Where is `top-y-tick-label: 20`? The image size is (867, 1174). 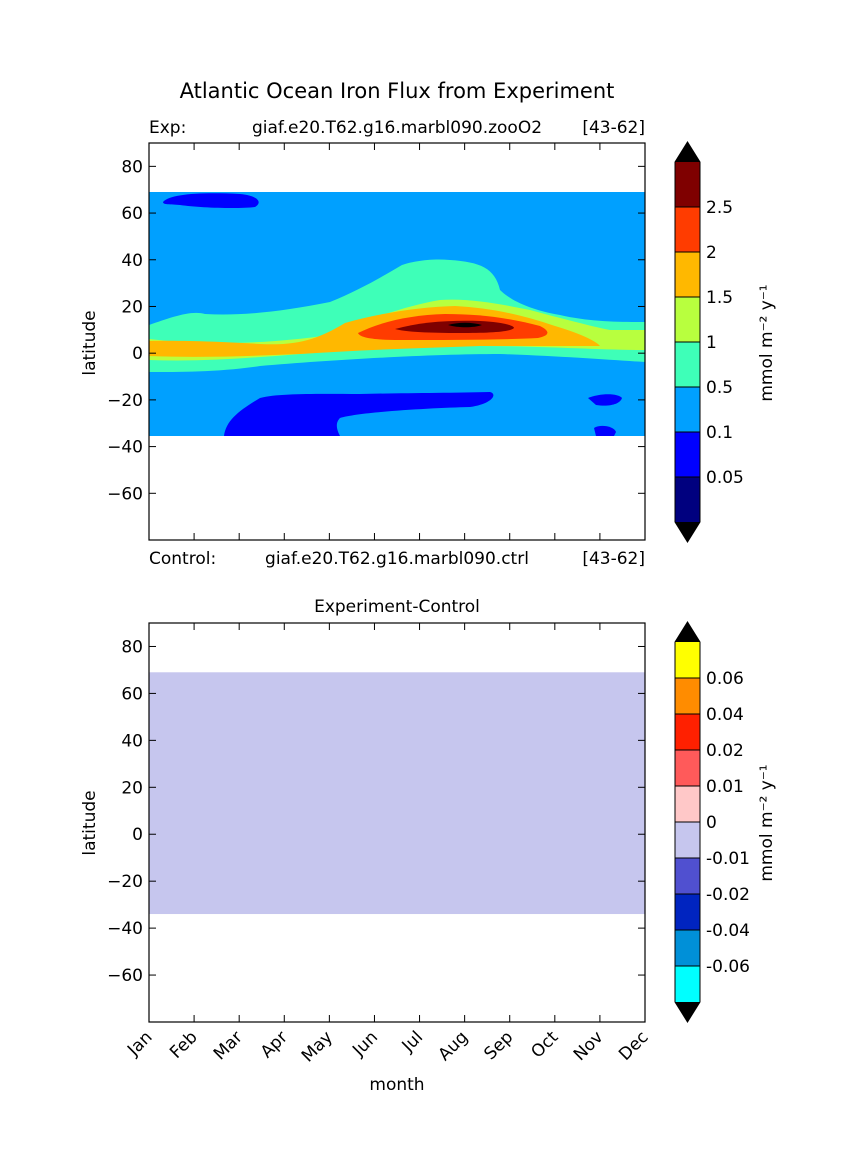
top-y-tick-label: 20 is located at coordinates (132, 307).